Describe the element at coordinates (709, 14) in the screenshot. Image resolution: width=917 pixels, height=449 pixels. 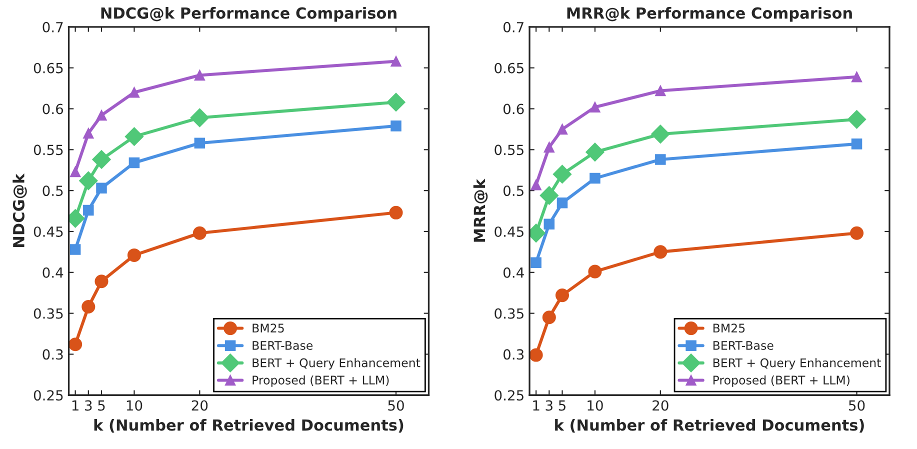
I see `chart-title: MRR@k Performance Comparison` at that location.